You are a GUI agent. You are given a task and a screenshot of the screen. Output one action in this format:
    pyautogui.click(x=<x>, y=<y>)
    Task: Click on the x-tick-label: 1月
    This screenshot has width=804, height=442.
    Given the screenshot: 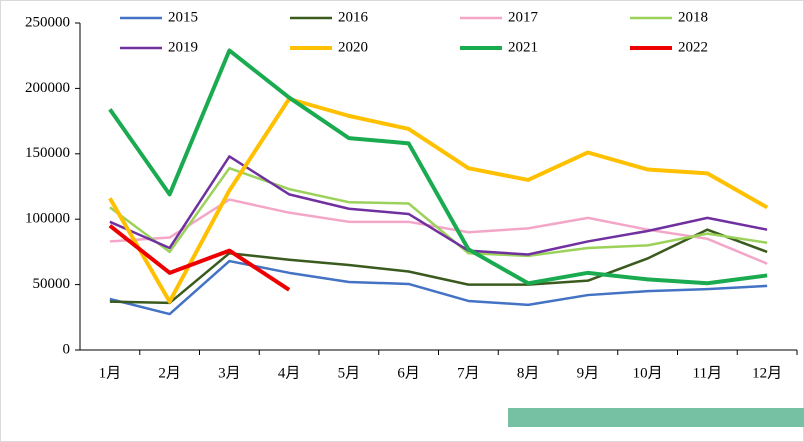 What is the action you would take?
    pyautogui.click(x=110, y=373)
    